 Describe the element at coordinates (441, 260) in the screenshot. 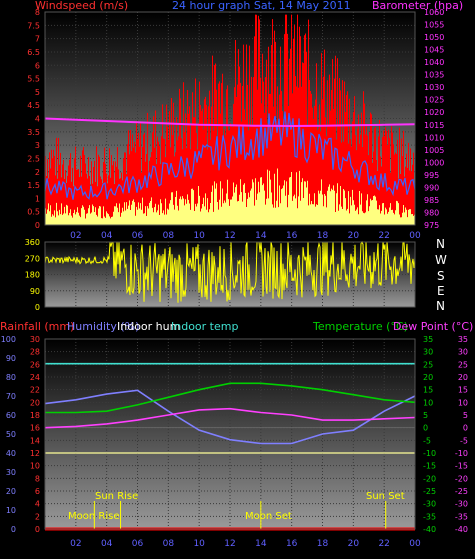

I see `compass-w: W` at that location.